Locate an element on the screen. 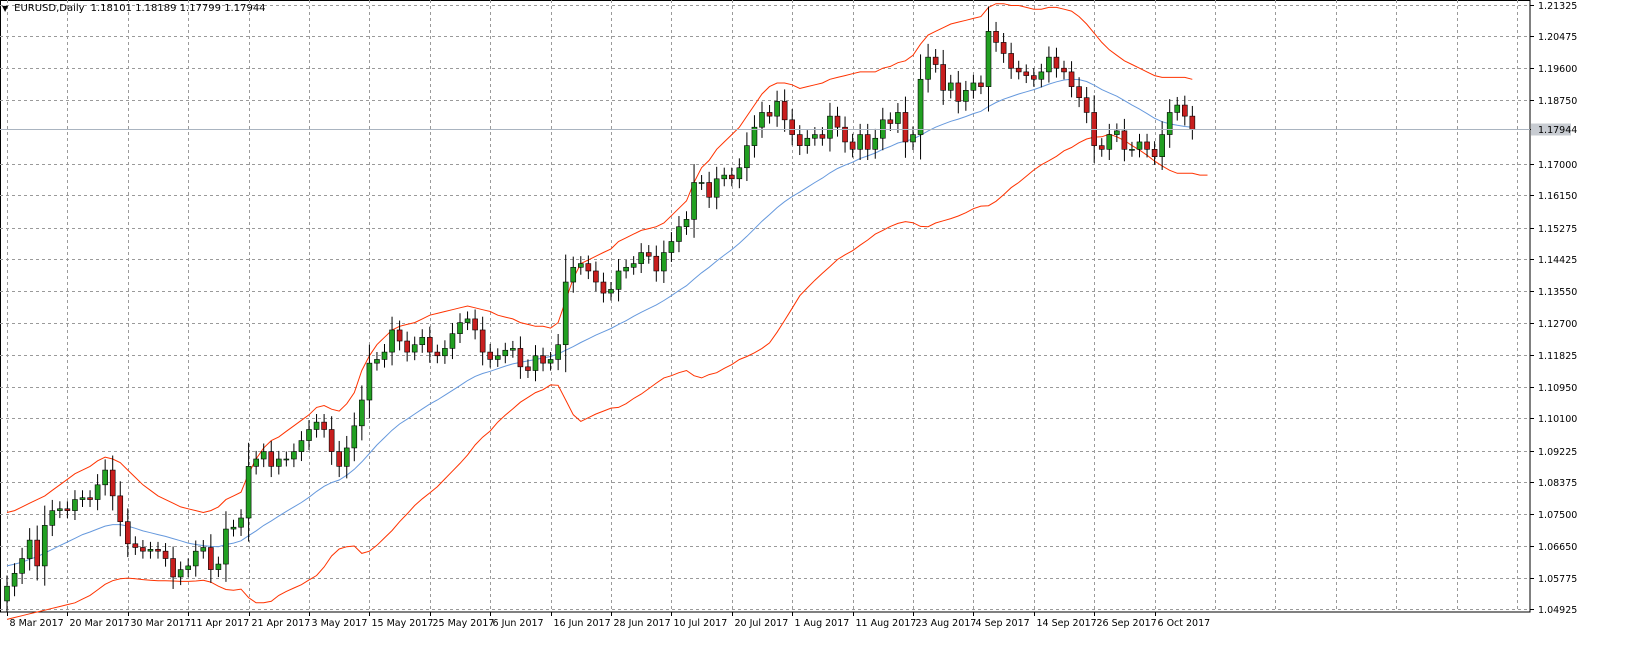  x-tick-label: 25 May 2017 is located at coordinates (464, 623).